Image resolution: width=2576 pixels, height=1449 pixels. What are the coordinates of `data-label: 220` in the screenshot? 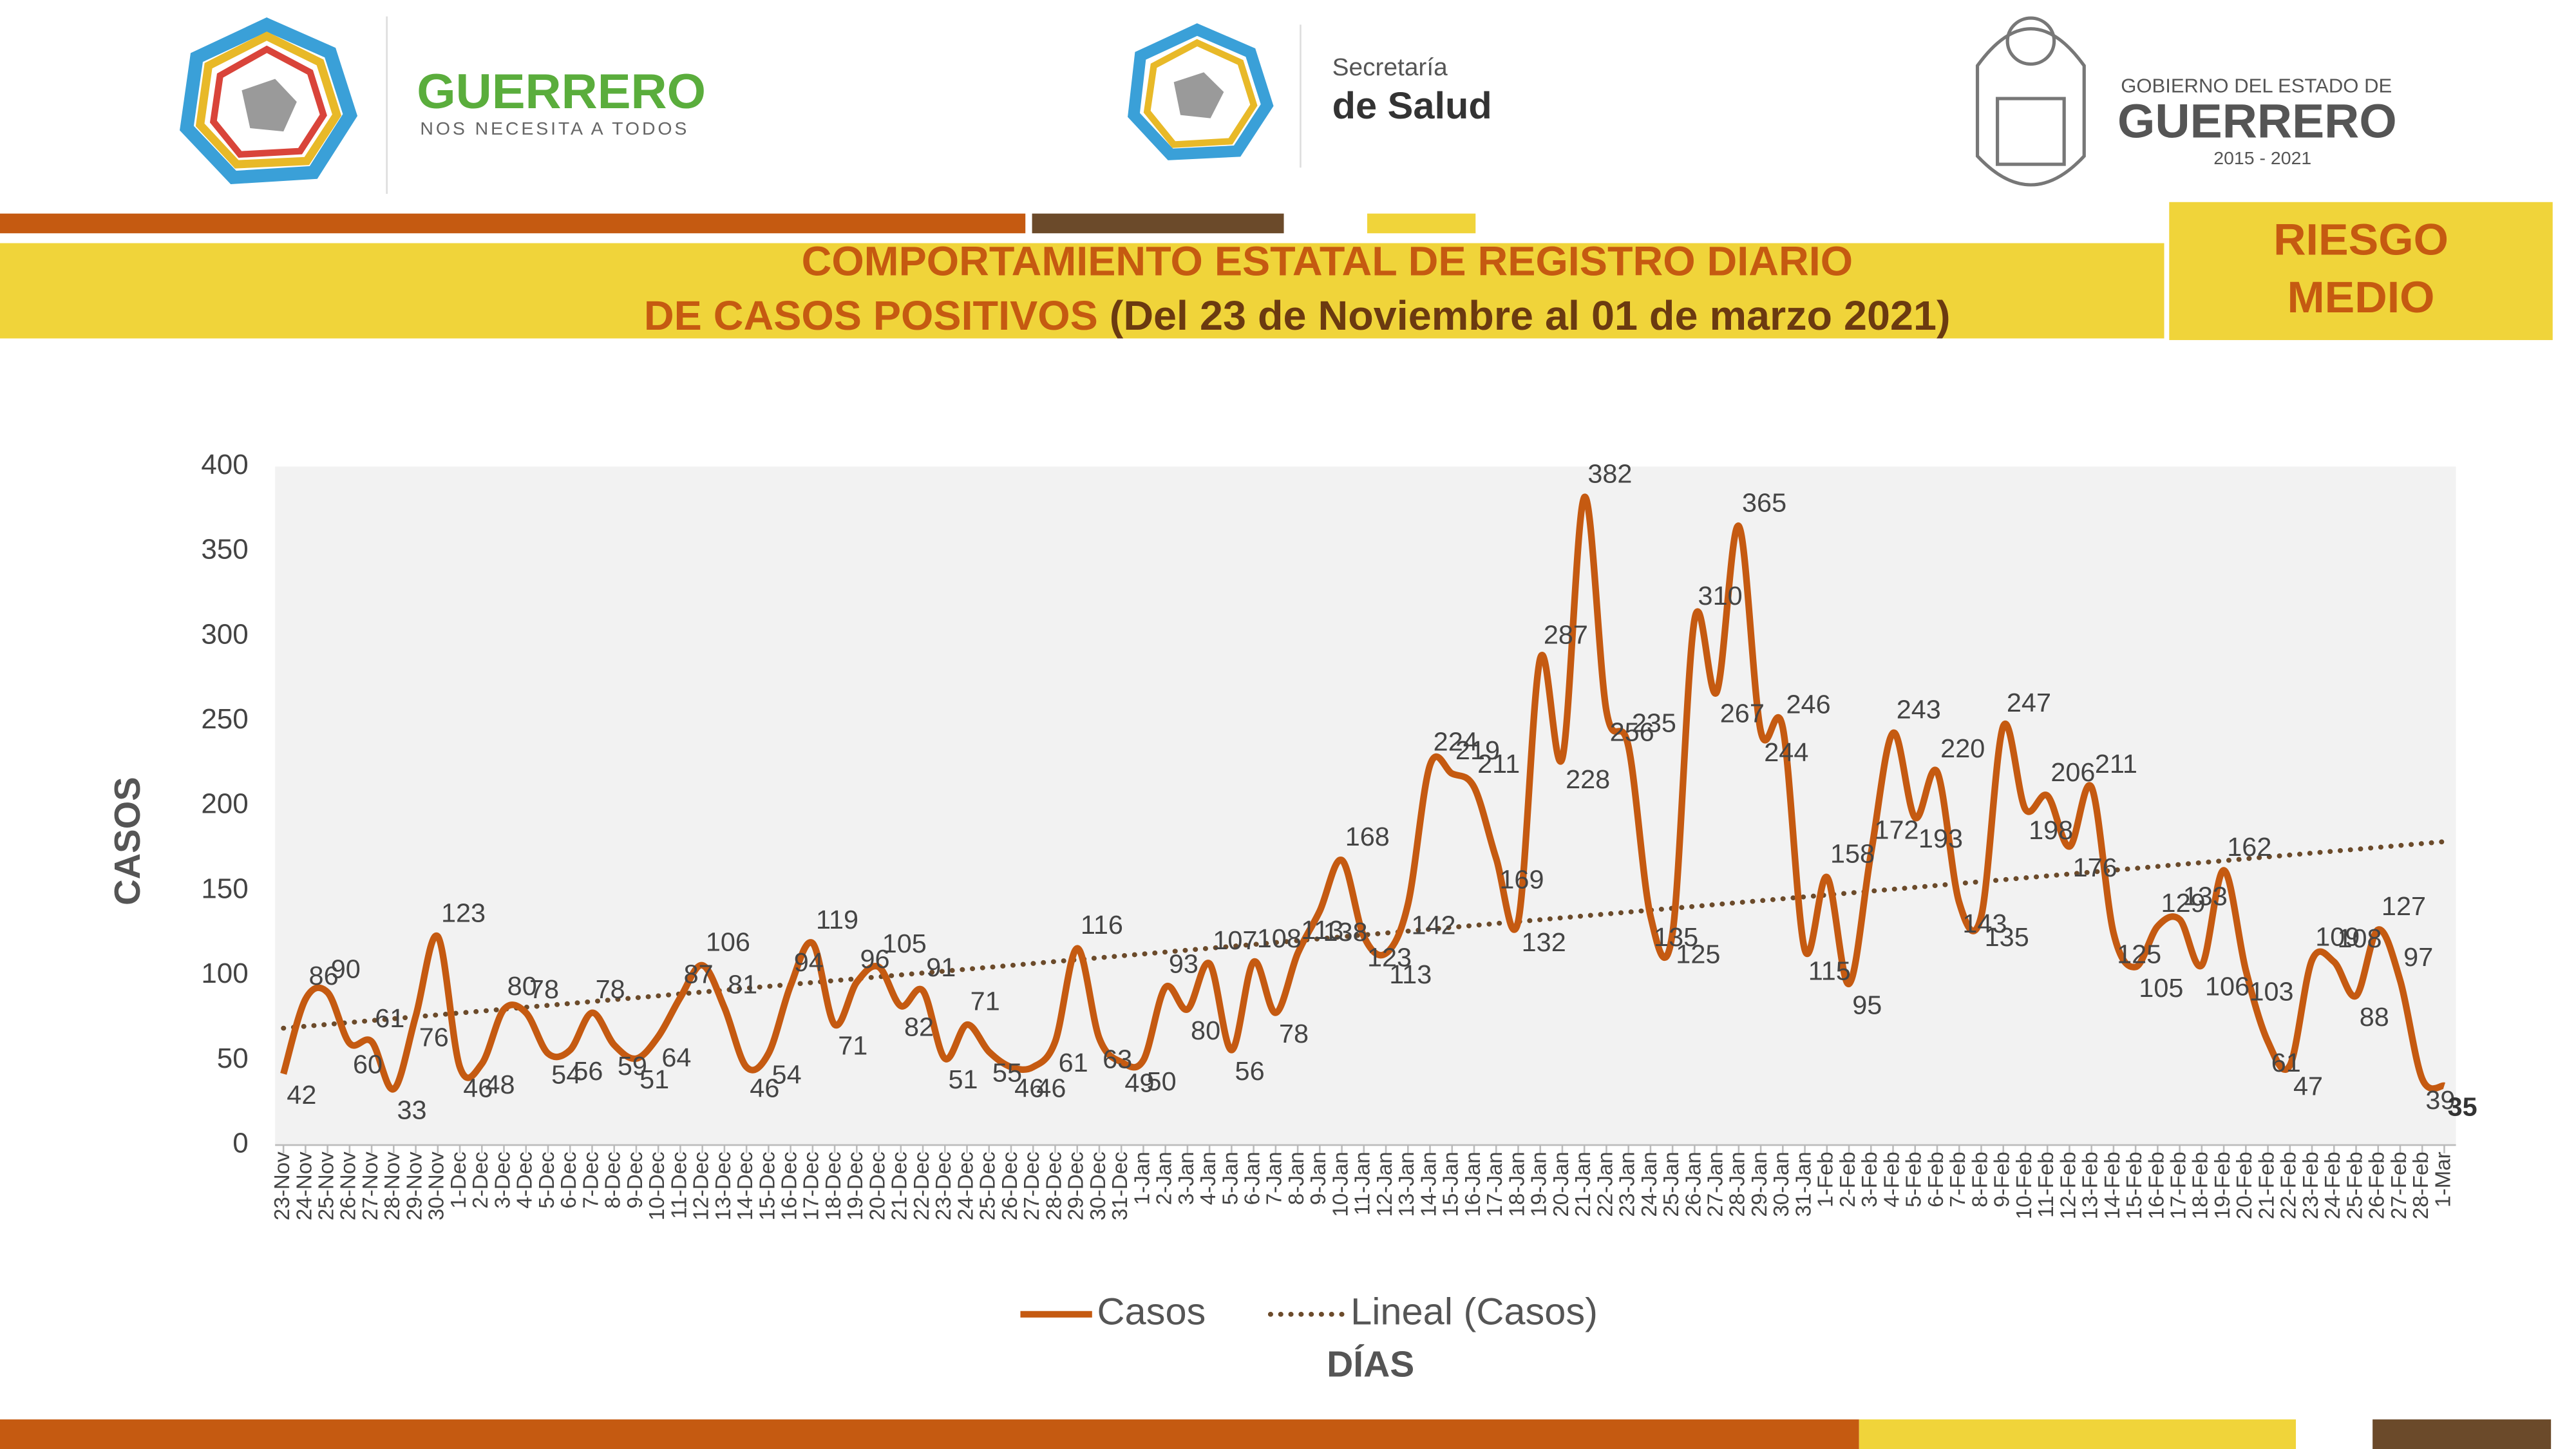 It's located at (1962, 749).